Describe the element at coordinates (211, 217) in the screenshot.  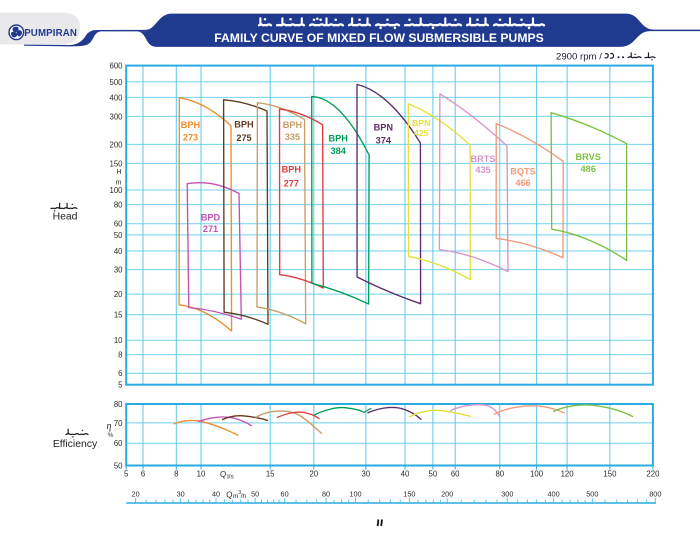
I see `svg-text: BPD` at that location.